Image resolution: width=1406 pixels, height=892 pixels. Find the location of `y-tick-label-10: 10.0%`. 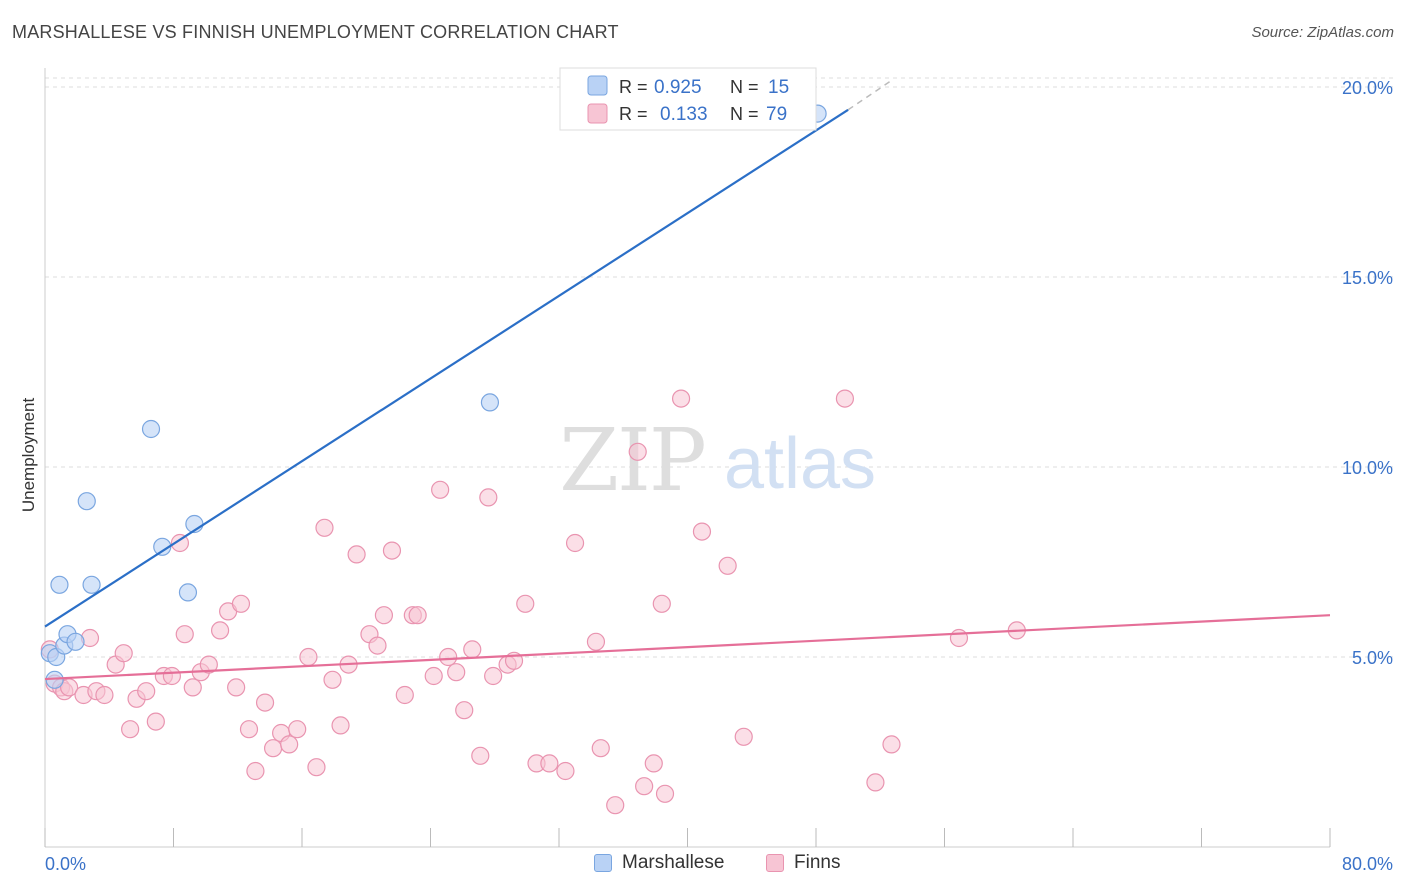

y-tick-label-10: 10.0% is located at coordinates (1367, 468).